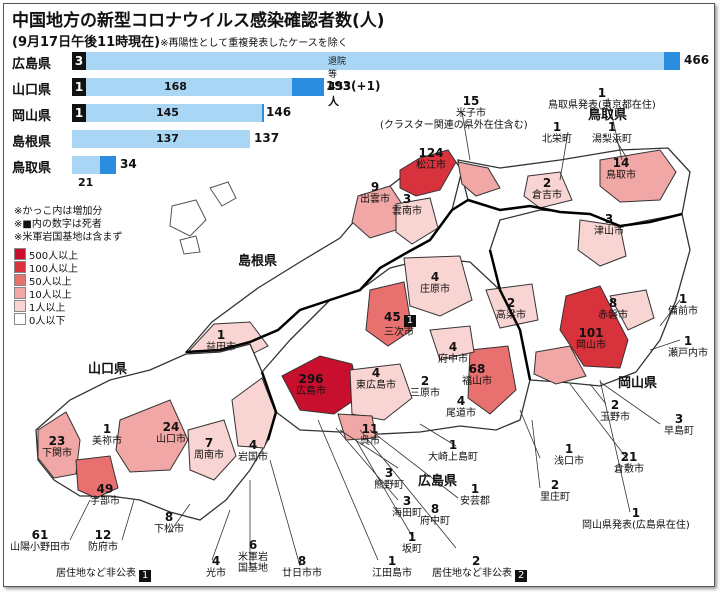 This screenshot has height=592, width=720. What do you see at coordinates (435, 282) in the screenshot?
I see `city-label-shobara: 4 庄原市` at bounding box center [435, 282].